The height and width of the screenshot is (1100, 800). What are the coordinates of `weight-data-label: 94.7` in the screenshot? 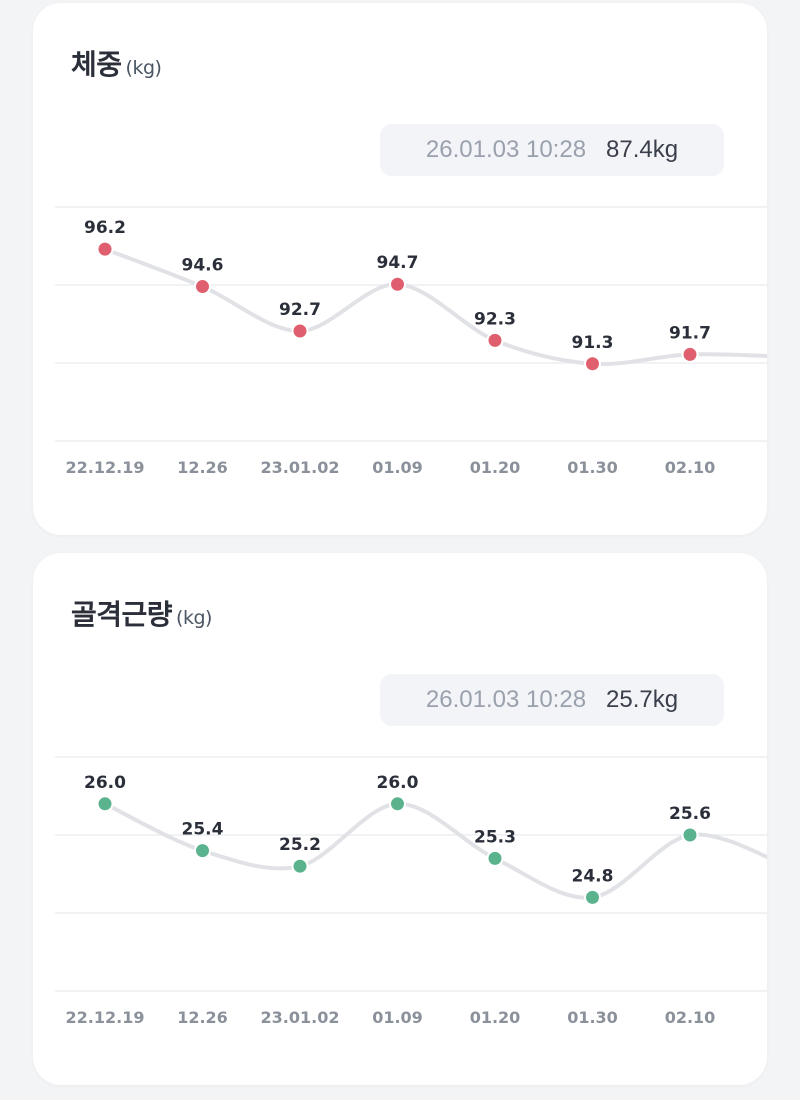 It's located at (398, 263).